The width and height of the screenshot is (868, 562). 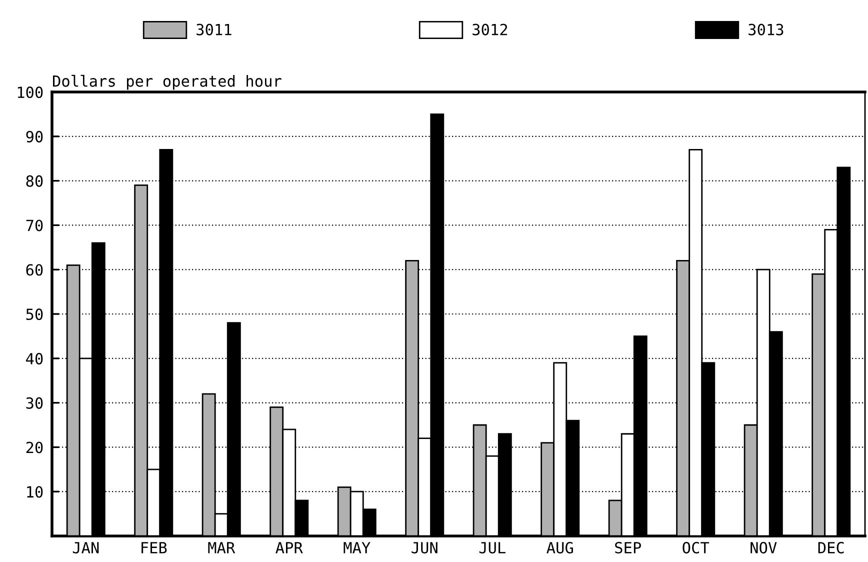 What do you see at coordinates (289, 548) in the screenshot?
I see `x-tick-label: APR` at bounding box center [289, 548].